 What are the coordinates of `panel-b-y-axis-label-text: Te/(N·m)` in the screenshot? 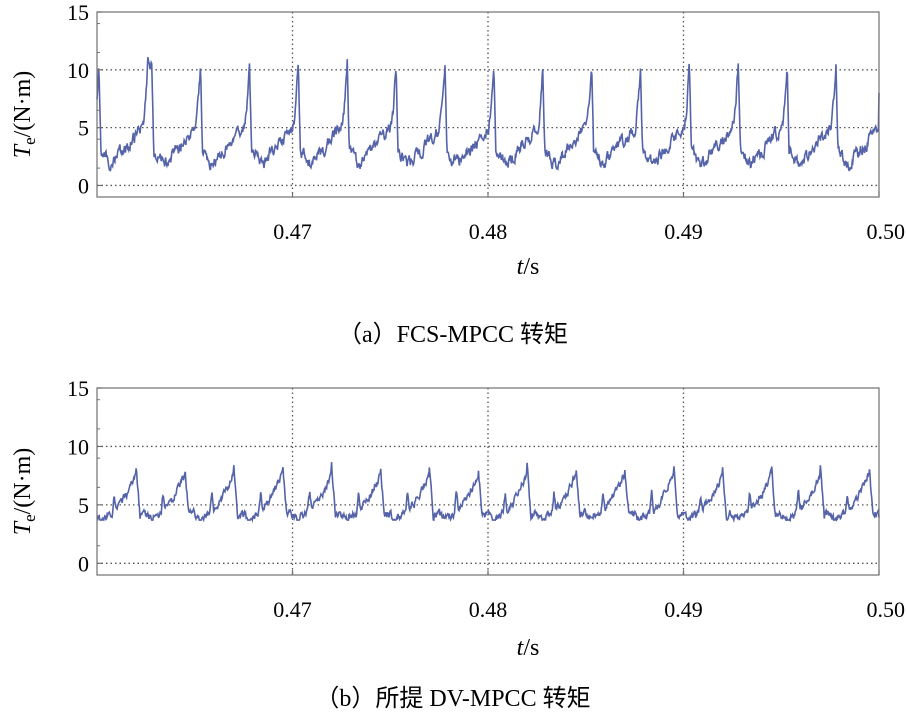 It's located at (24, 492).